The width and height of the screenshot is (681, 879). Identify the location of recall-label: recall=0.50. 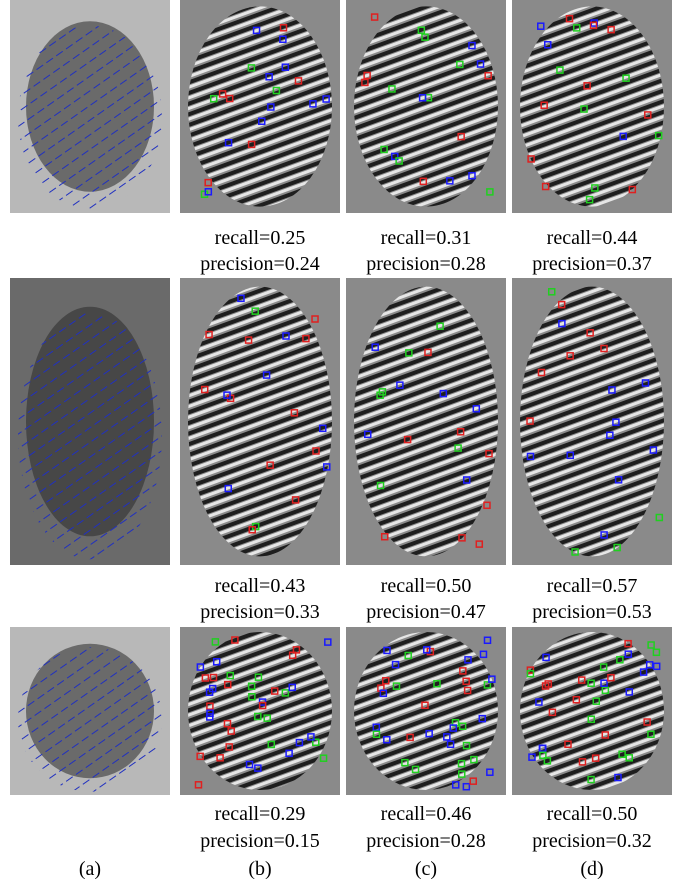
(426, 586).